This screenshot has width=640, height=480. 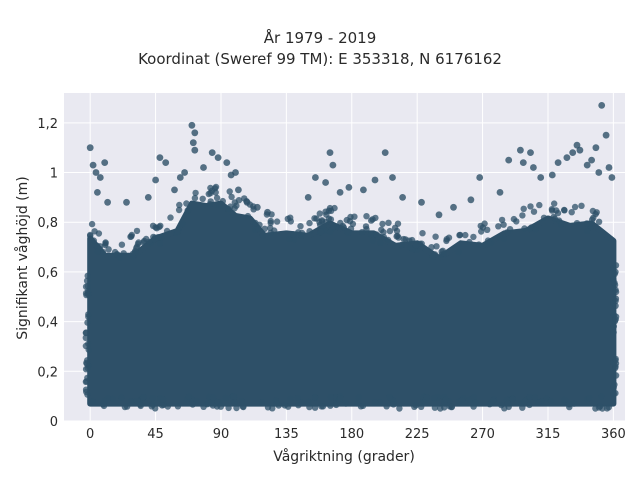 I want to click on x-tick-label: 45, so click(x=155, y=434).